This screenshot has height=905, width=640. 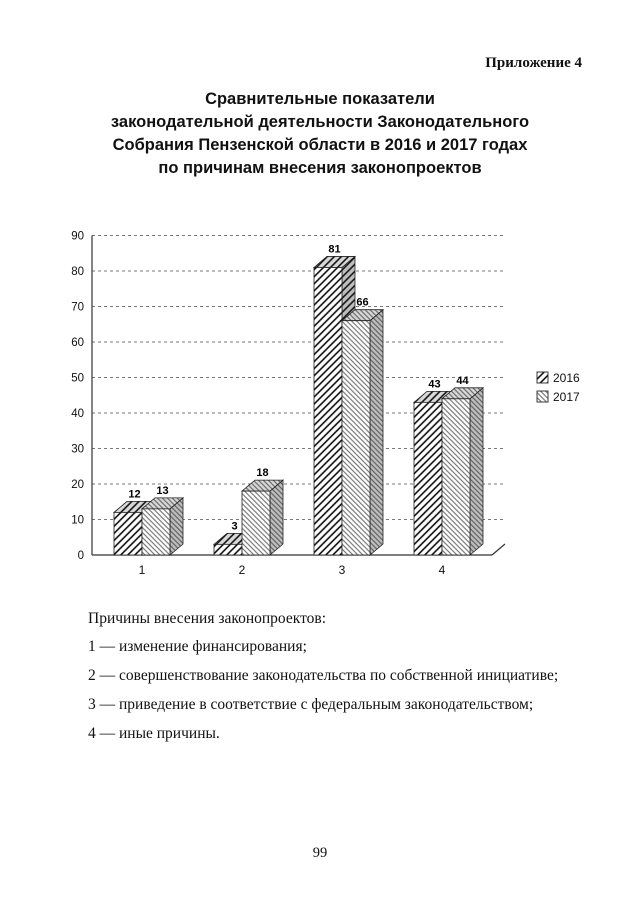 I want to click on y-tick-label: 20, so click(x=77, y=485).